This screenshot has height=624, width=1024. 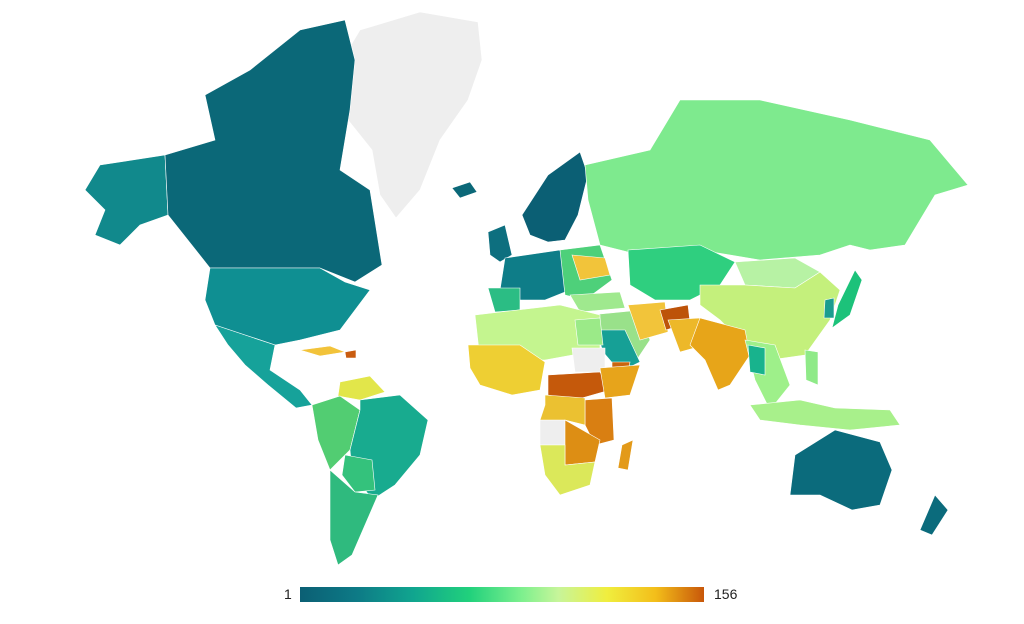 I want to click on region-congo, so click(x=552, y=432).